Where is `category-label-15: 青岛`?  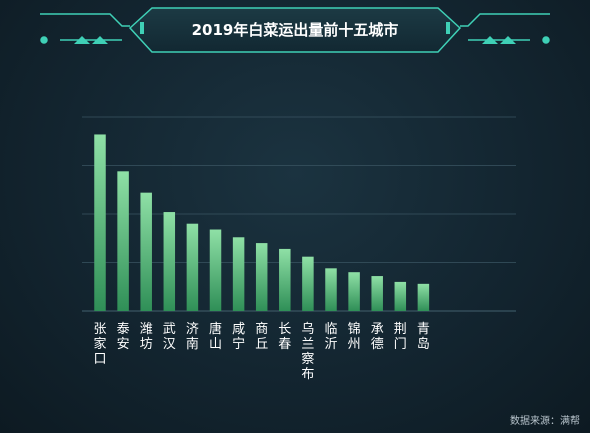 category-label-15: 青岛 is located at coordinates (423, 337).